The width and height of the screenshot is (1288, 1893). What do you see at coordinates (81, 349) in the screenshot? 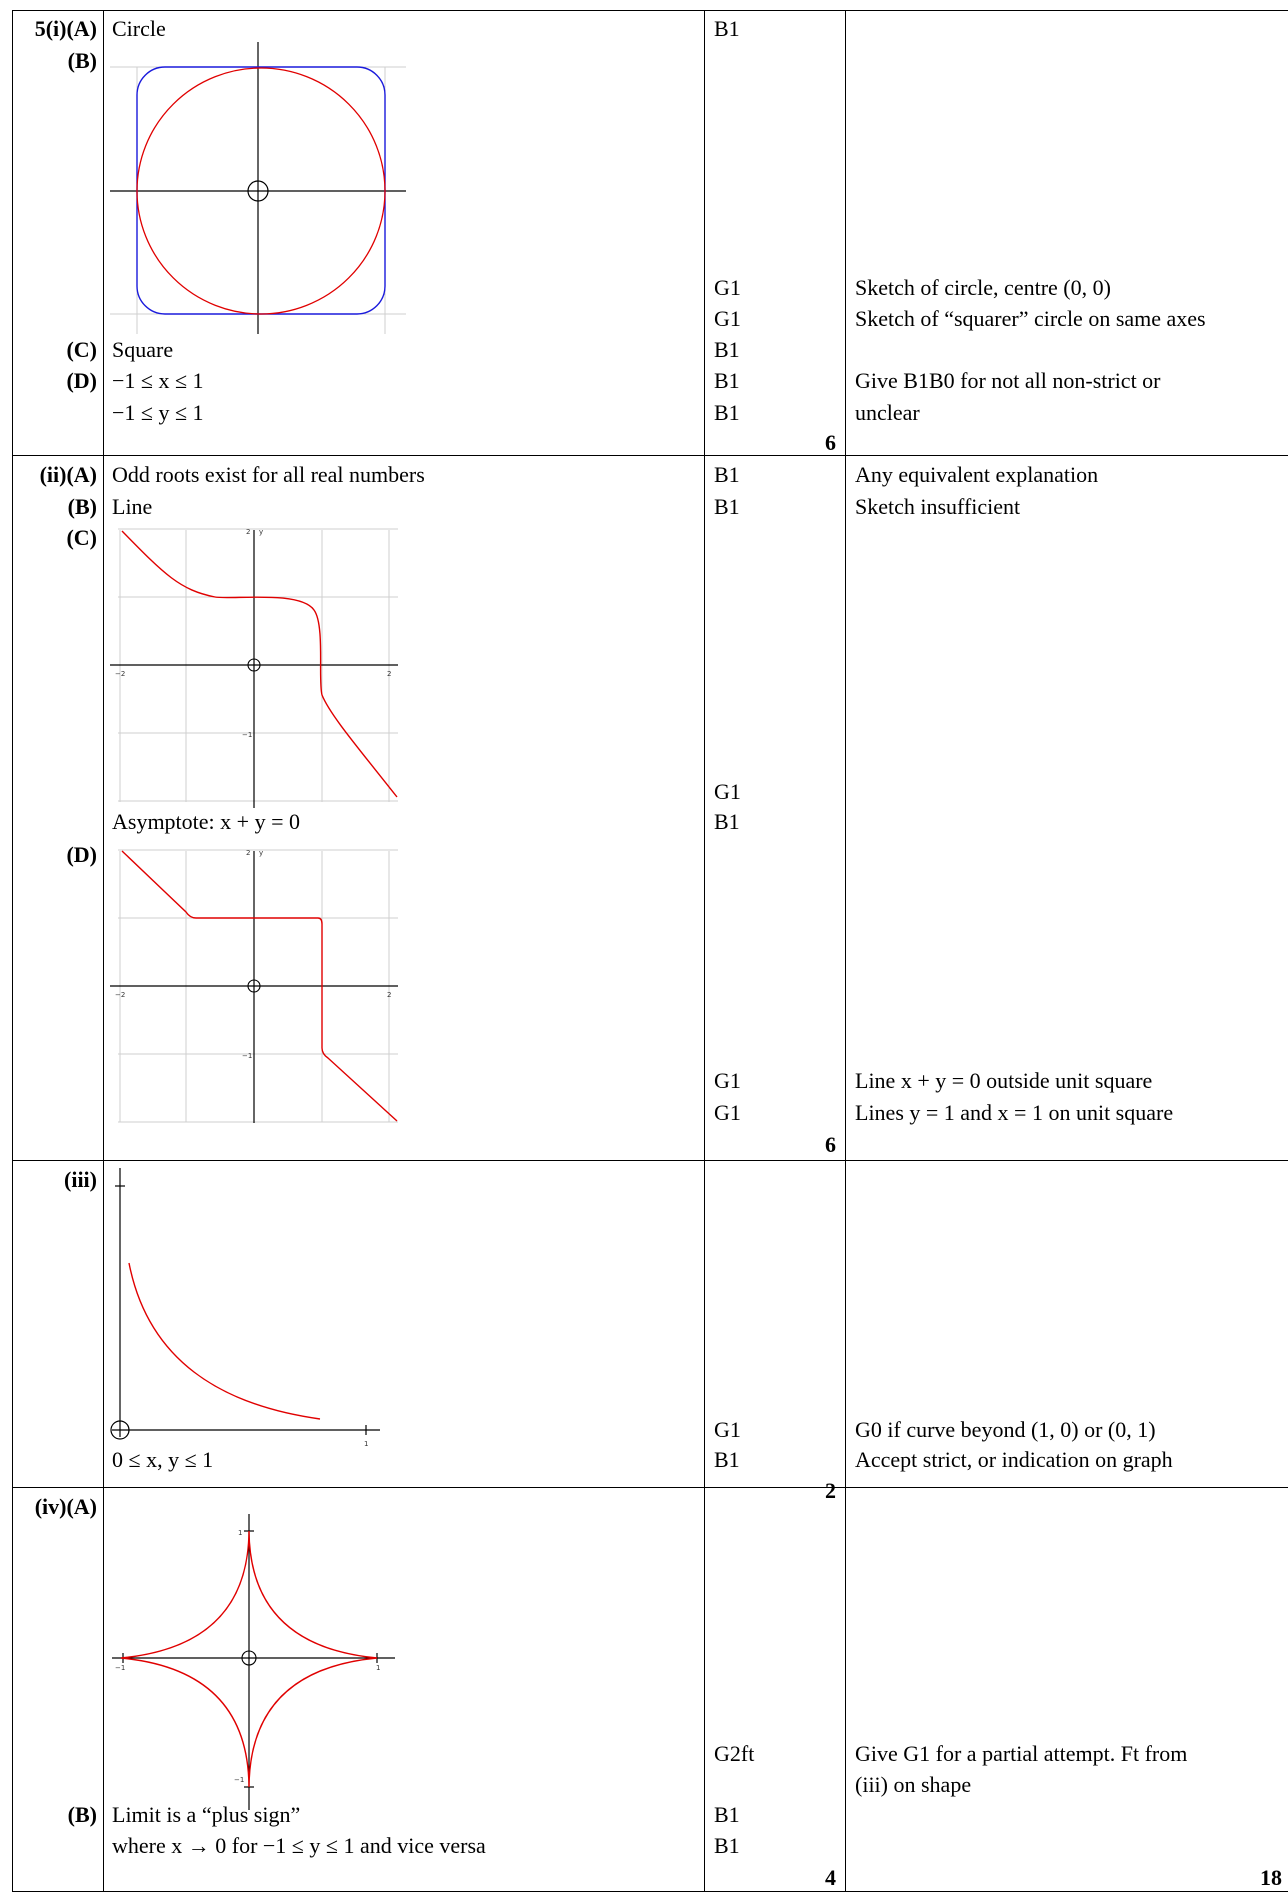
I see `q5i-c-label: (C)` at bounding box center [81, 349].